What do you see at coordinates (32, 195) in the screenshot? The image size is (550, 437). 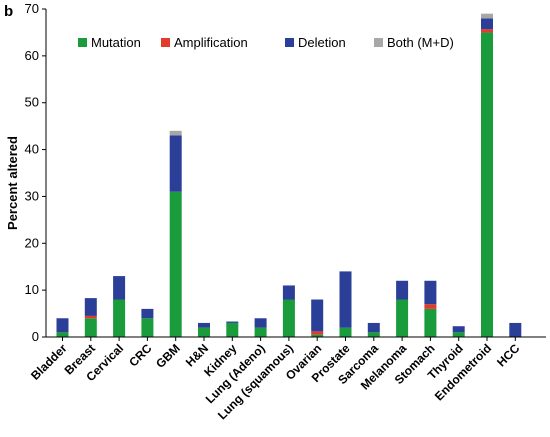 I see `y-tick-label: 30` at bounding box center [32, 195].